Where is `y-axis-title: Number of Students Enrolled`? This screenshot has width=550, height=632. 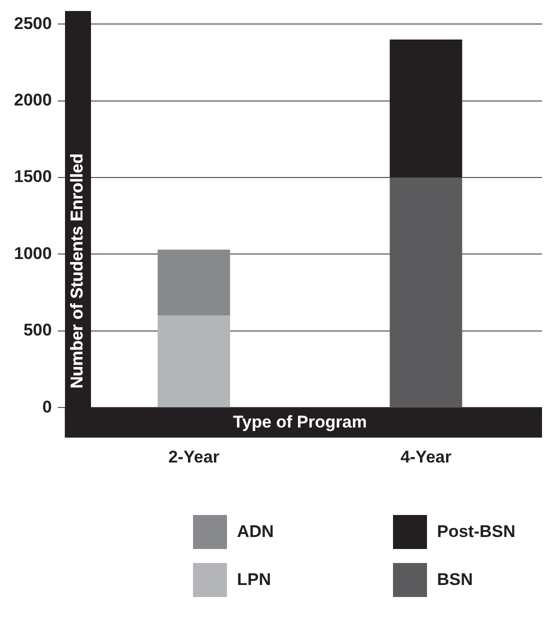 y-axis-title: Number of Students Enrolled is located at coordinates (77, 270).